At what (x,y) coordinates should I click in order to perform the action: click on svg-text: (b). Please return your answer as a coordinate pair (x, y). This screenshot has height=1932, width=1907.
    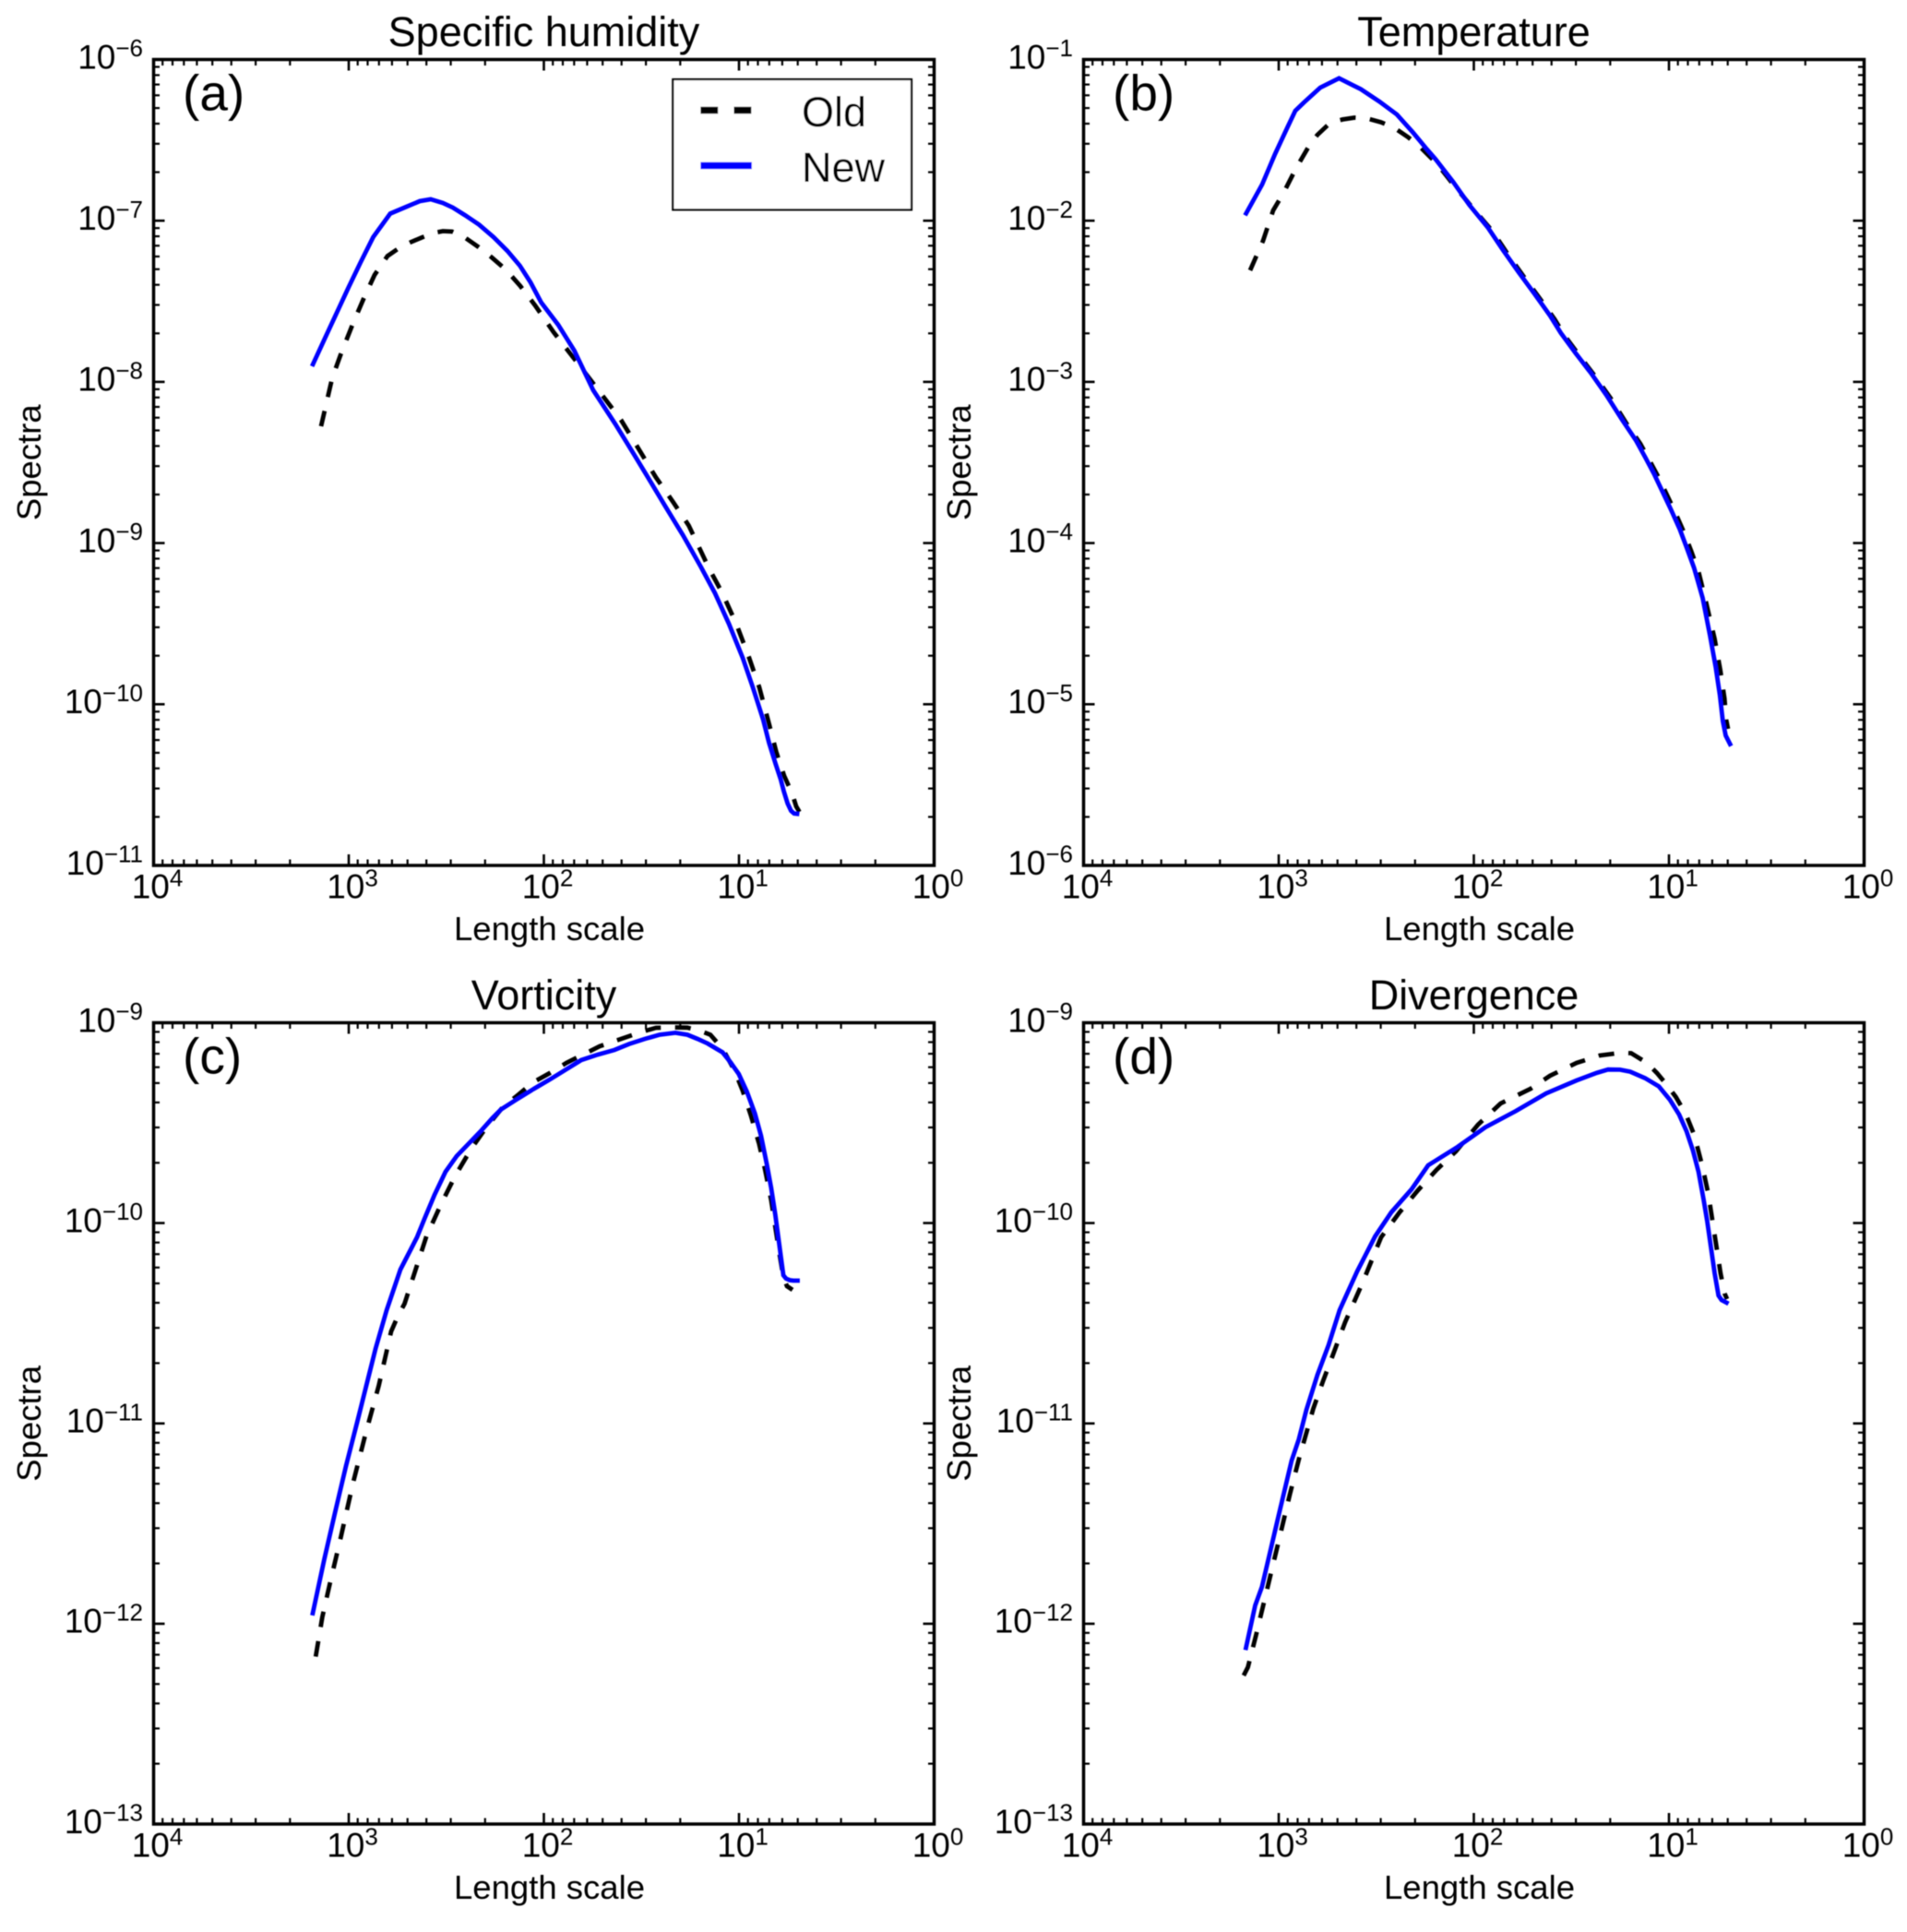
    Looking at the image, I should click on (1143, 94).